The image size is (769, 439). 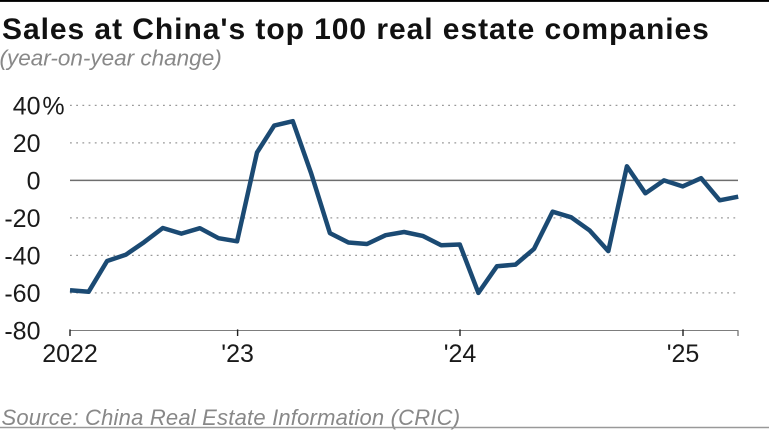 What do you see at coordinates (22, 256) in the screenshot?
I see `svg-text: -40` at bounding box center [22, 256].